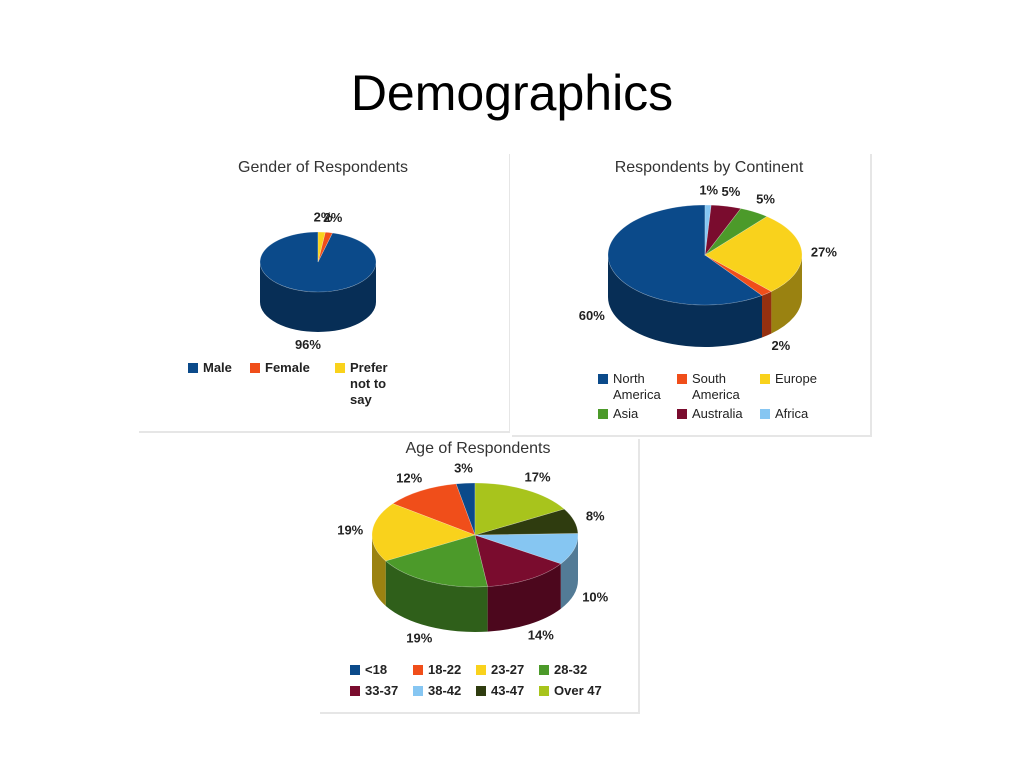 The width and height of the screenshot is (1024, 768). Describe the element at coordinates (308, 344) in the screenshot. I see `data-label: 96%` at that location.